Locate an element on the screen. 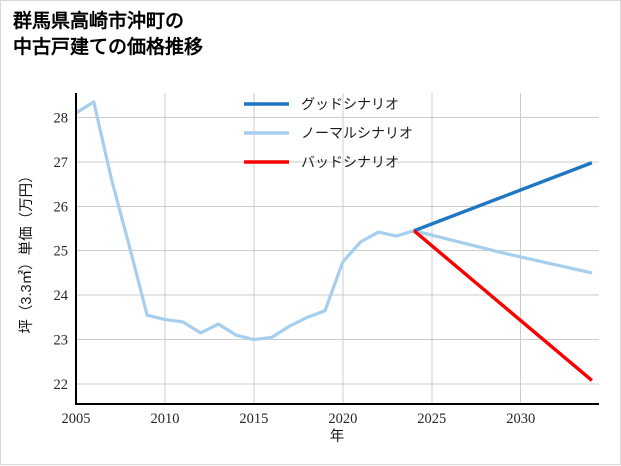  y-tick-label: 28 is located at coordinates (61, 118).